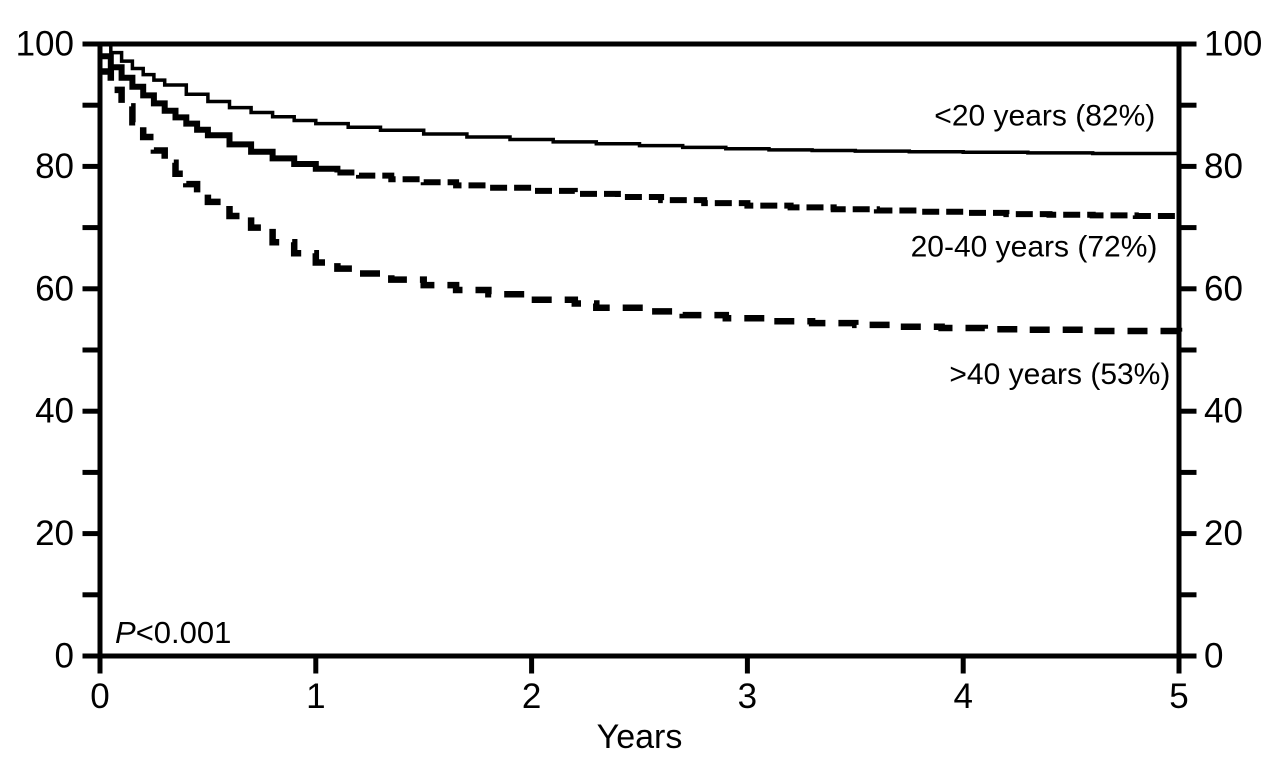 The width and height of the screenshot is (1280, 772). Describe the element at coordinates (54, 411) in the screenshot. I see `y-axis-label-left: 40` at that location.